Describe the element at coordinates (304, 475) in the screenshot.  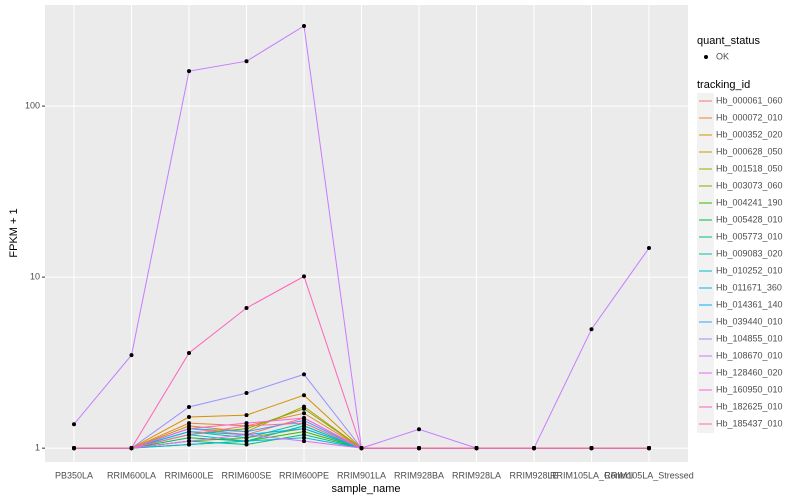
I see `x-tick-label: RRIM600PE` at that location.